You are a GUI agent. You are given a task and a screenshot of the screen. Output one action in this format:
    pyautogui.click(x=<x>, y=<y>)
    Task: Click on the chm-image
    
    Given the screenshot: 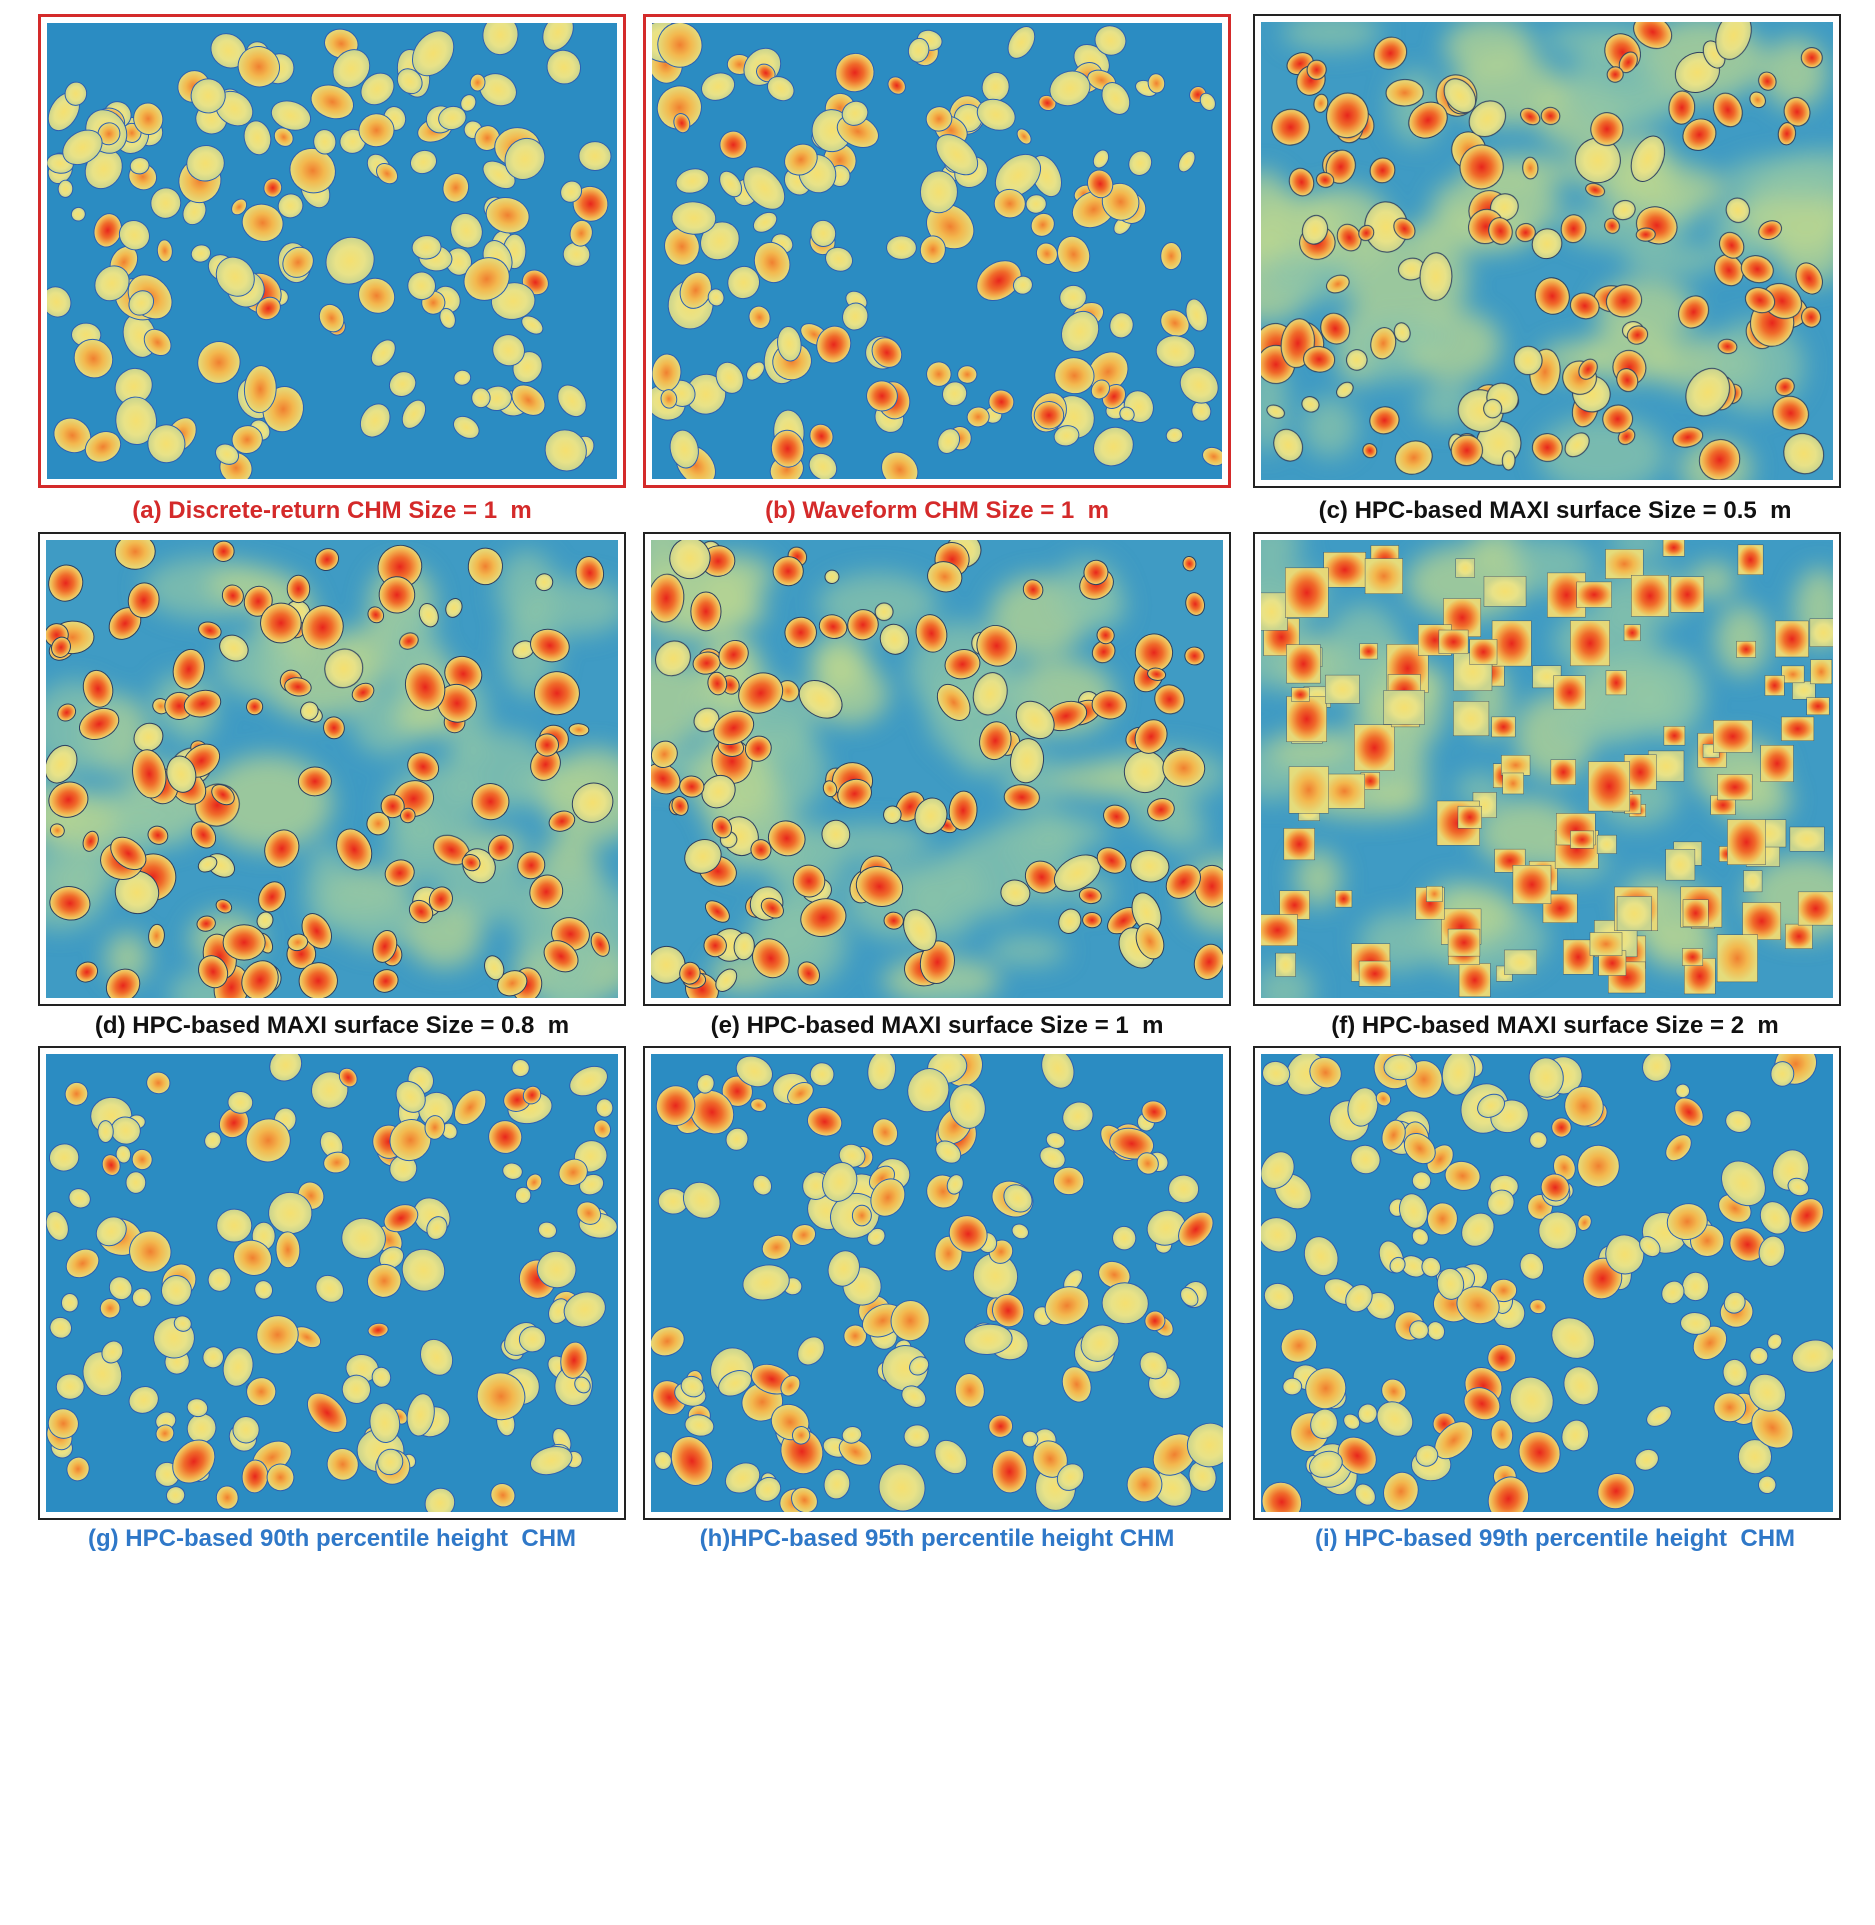 What is the action you would take?
    pyautogui.click(x=332, y=251)
    